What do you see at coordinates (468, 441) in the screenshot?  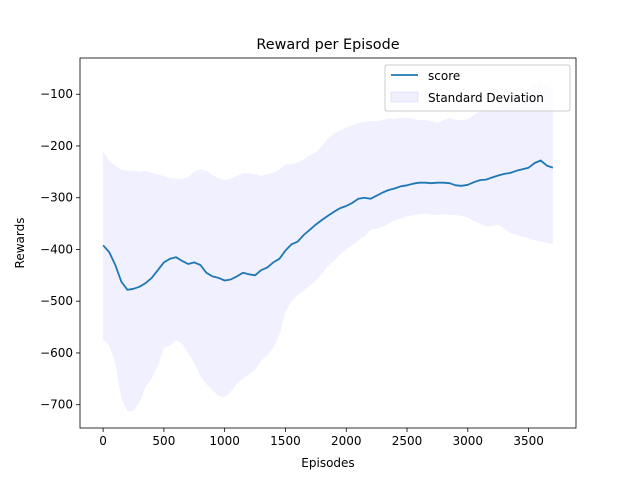 I see `x-tick-label: 3000` at bounding box center [468, 441].